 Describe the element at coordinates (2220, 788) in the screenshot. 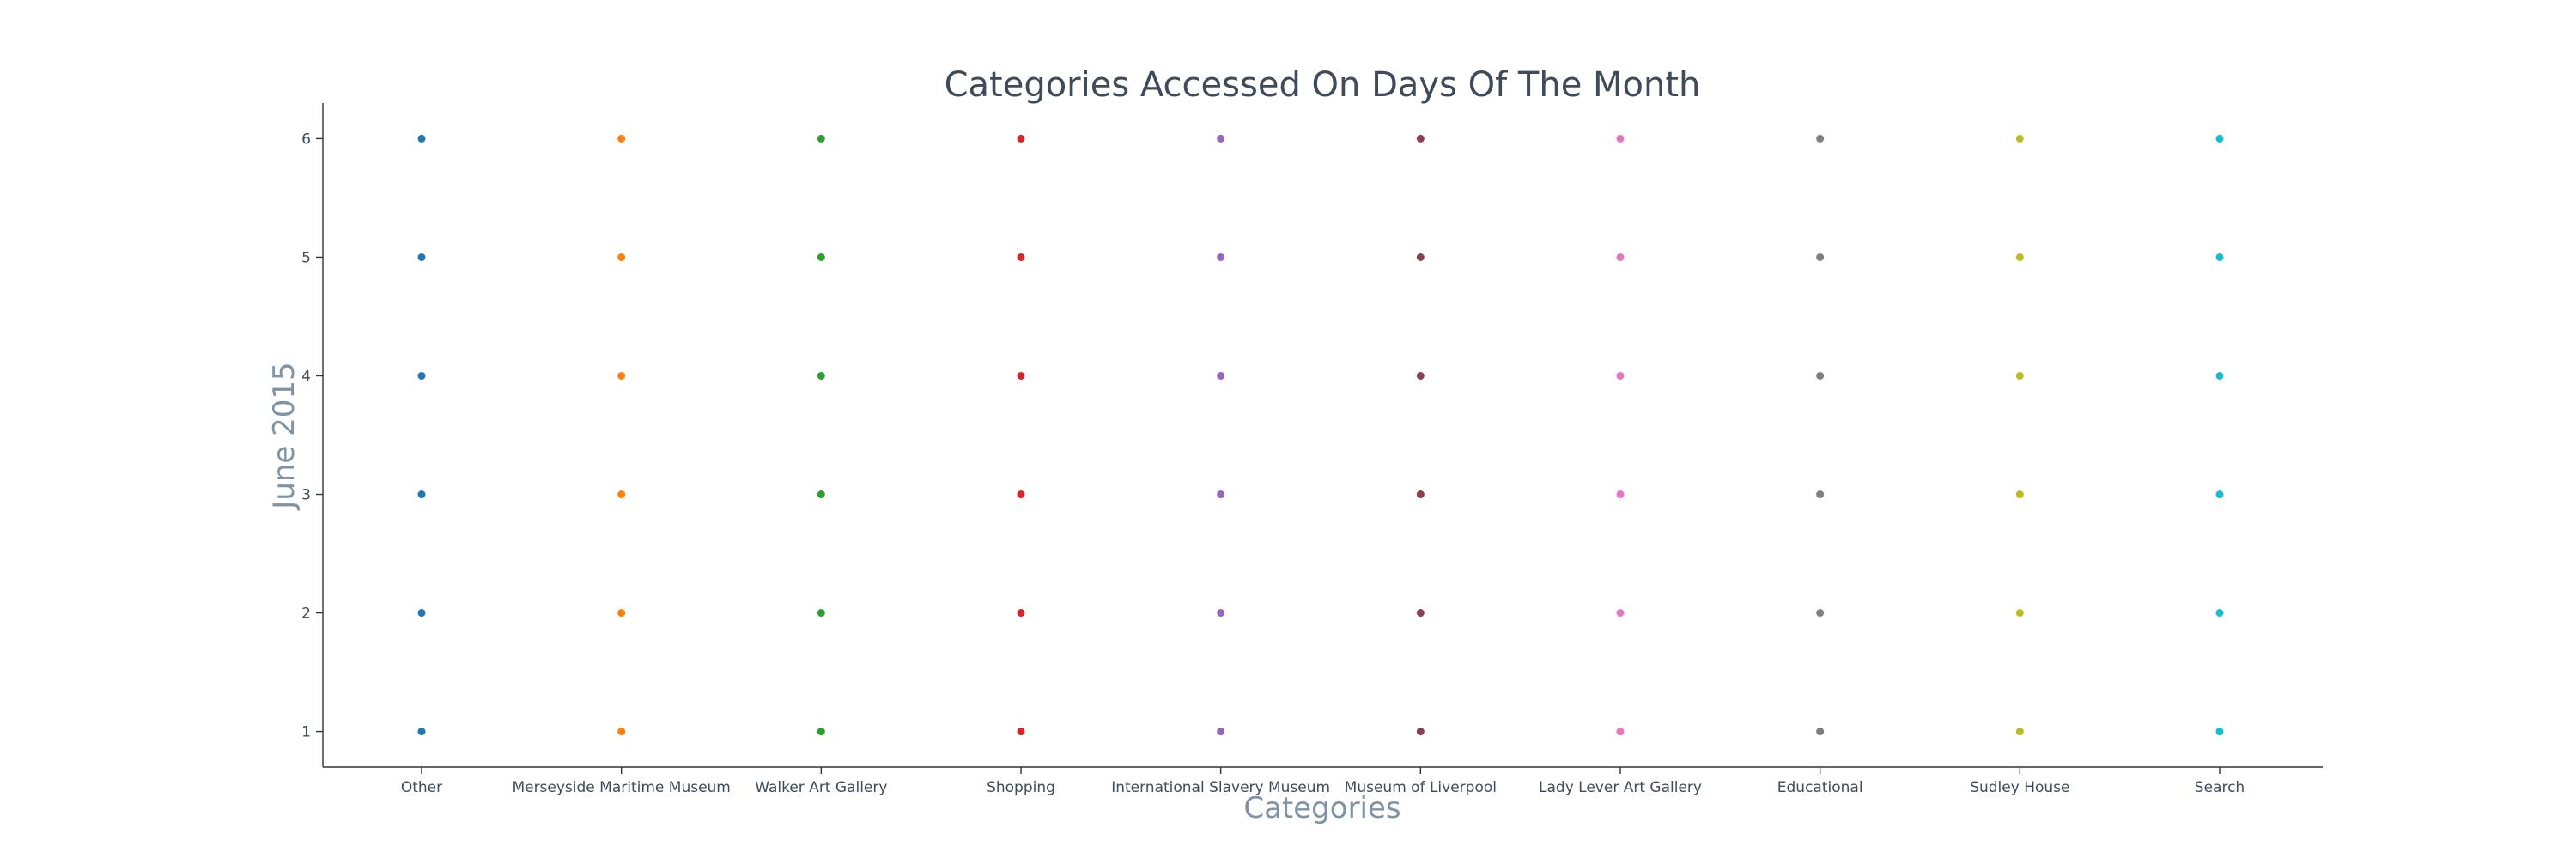

I see `x-tick-label: Search` at that location.